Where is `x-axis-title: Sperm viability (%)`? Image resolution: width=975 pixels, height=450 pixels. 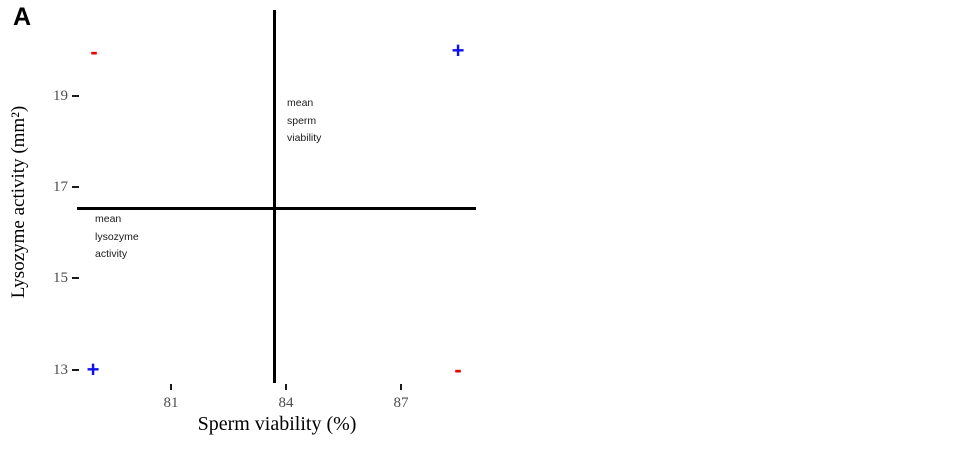 x-axis-title: Sperm viability (%) is located at coordinates (277, 424).